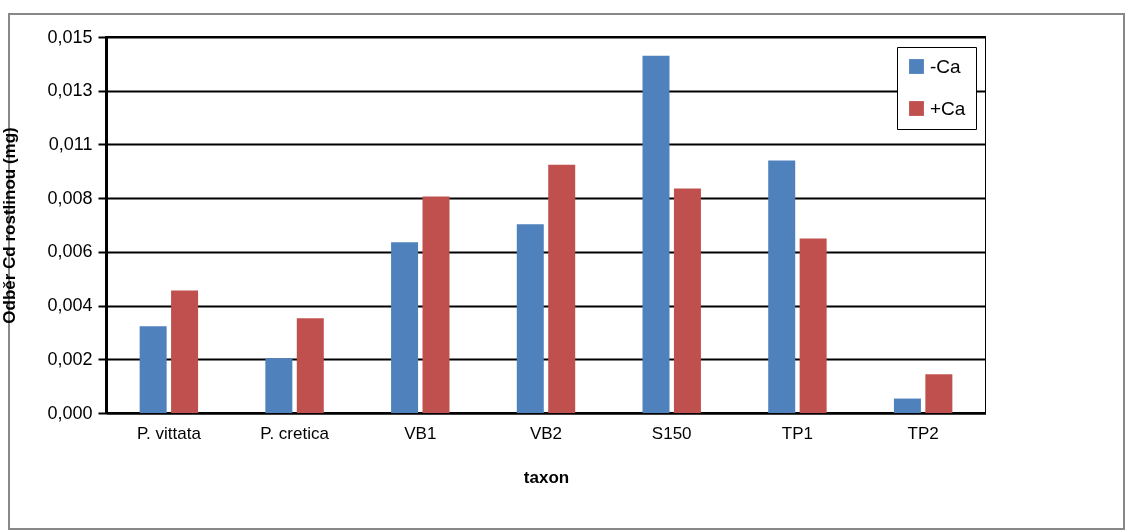 The height and width of the screenshot is (532, 1127). I want to click on y-axis-title: Odběr Cd rostlinou (mg), so click(10, 225).